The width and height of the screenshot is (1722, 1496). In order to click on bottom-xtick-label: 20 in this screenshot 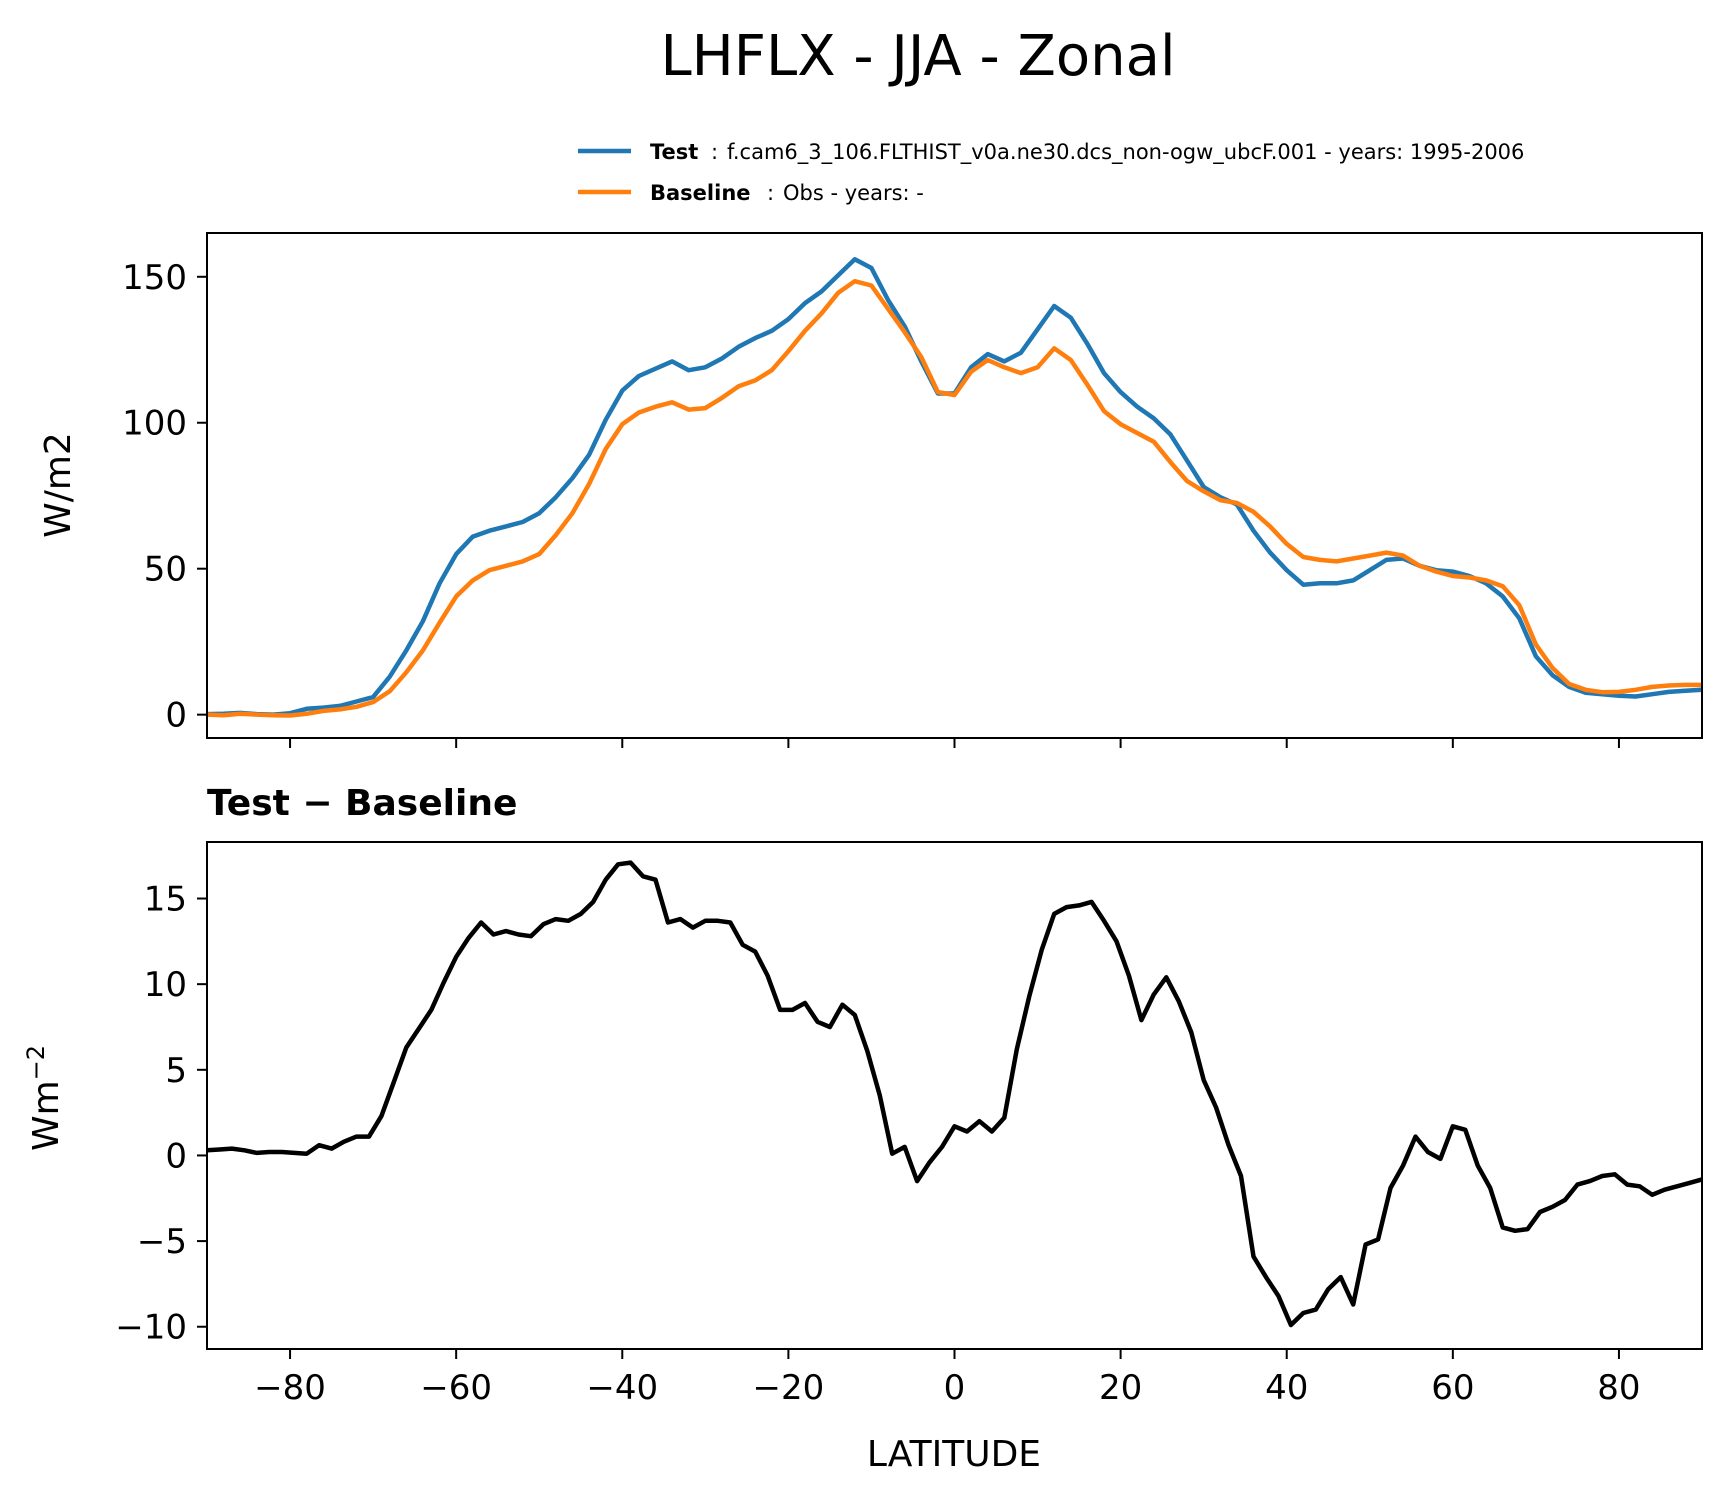, I will do `click(1120, 1388)`.